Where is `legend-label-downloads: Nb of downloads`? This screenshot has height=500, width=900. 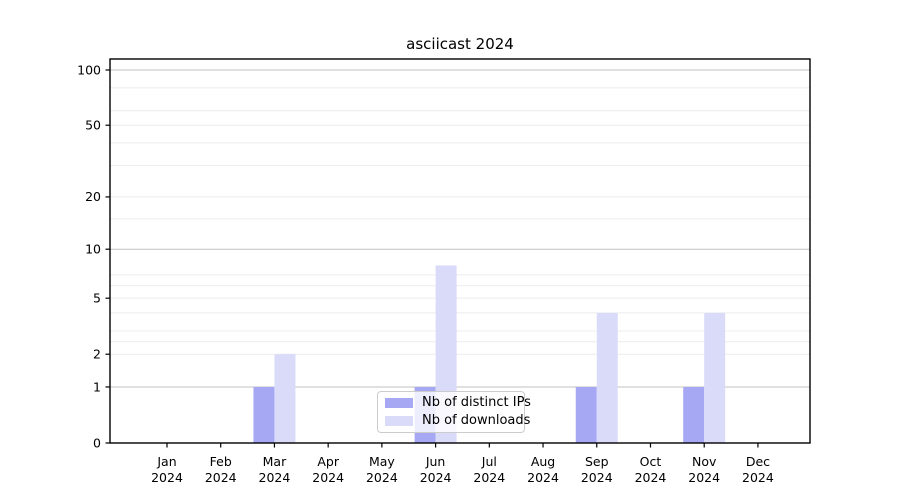
legend-label-downloads: Nb of downloads is located at coordinates (476, 420).